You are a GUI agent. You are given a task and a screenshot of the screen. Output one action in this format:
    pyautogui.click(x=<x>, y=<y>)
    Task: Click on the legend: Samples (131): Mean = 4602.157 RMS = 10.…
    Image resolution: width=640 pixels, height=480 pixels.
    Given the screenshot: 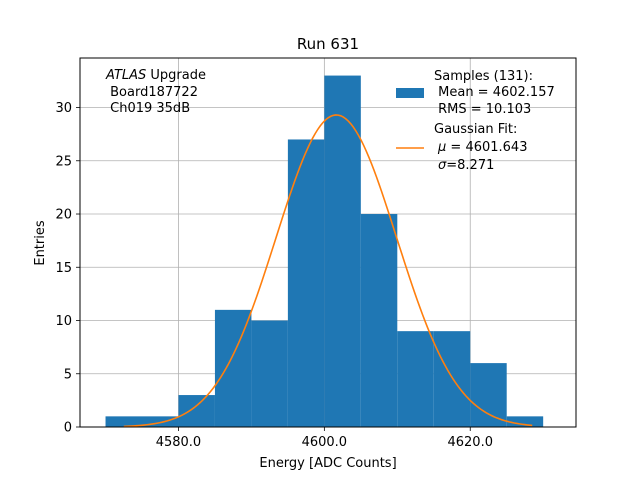 What is the action you would take?
    pyautogui.click(x=475, y=121)
    